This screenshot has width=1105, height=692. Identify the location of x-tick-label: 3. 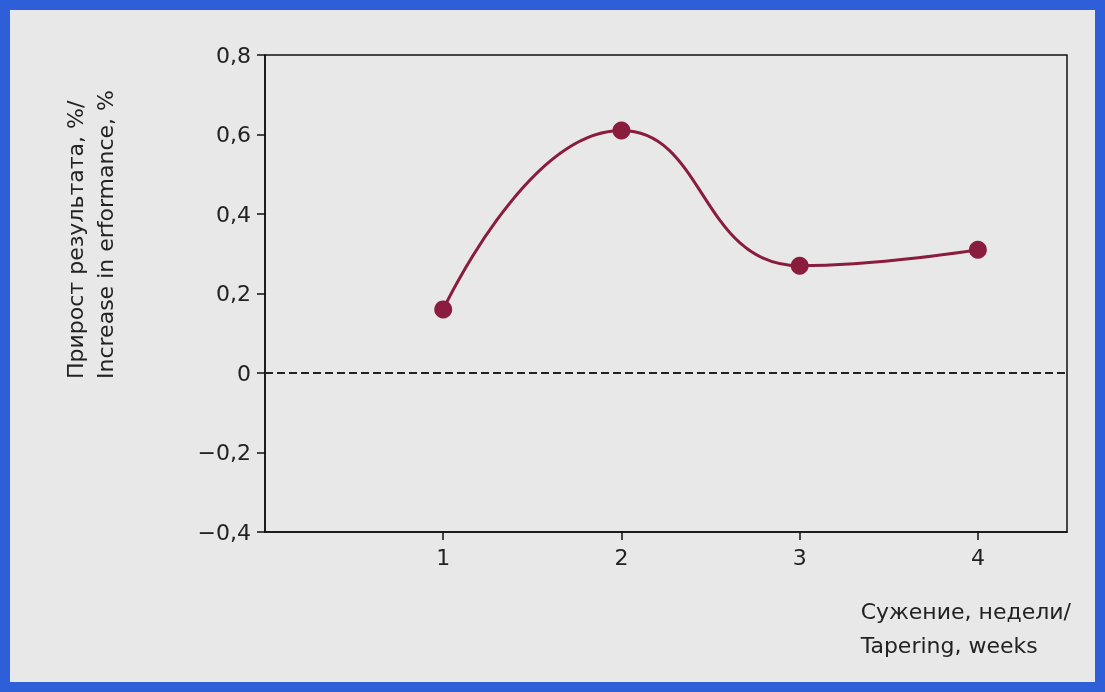
(799, 557).